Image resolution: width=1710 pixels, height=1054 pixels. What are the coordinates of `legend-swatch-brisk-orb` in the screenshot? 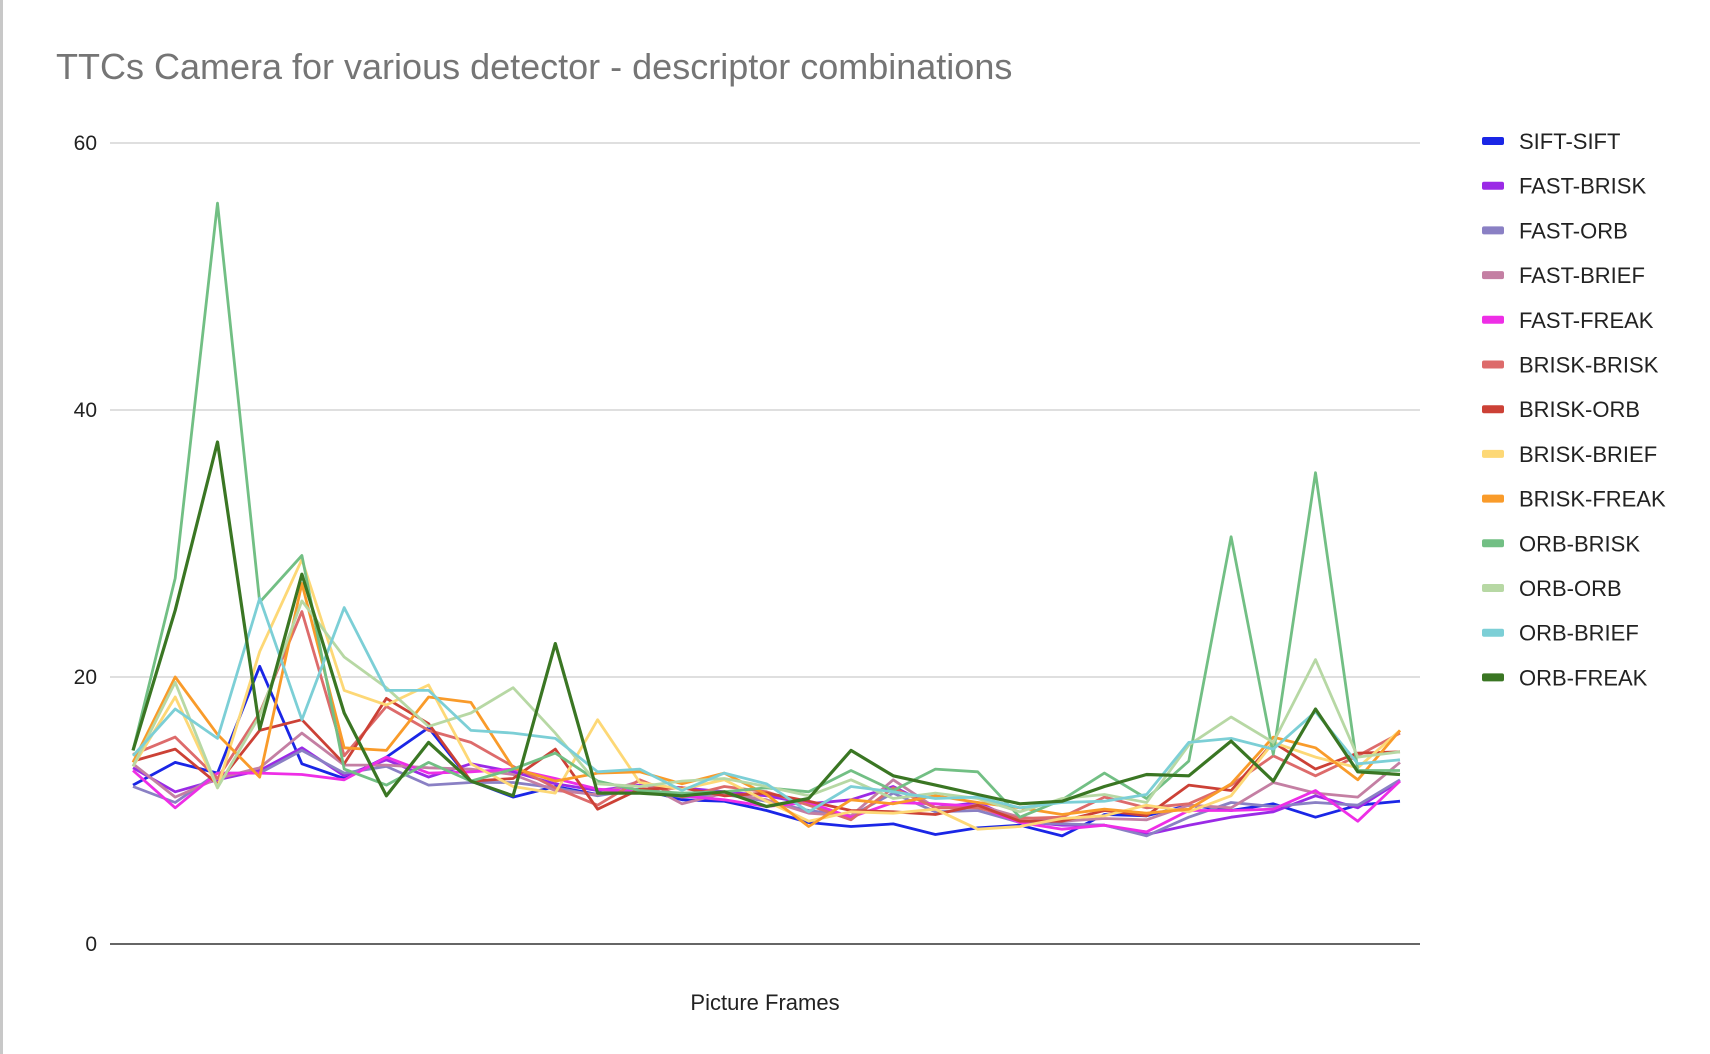 It's located at (1493, 409).